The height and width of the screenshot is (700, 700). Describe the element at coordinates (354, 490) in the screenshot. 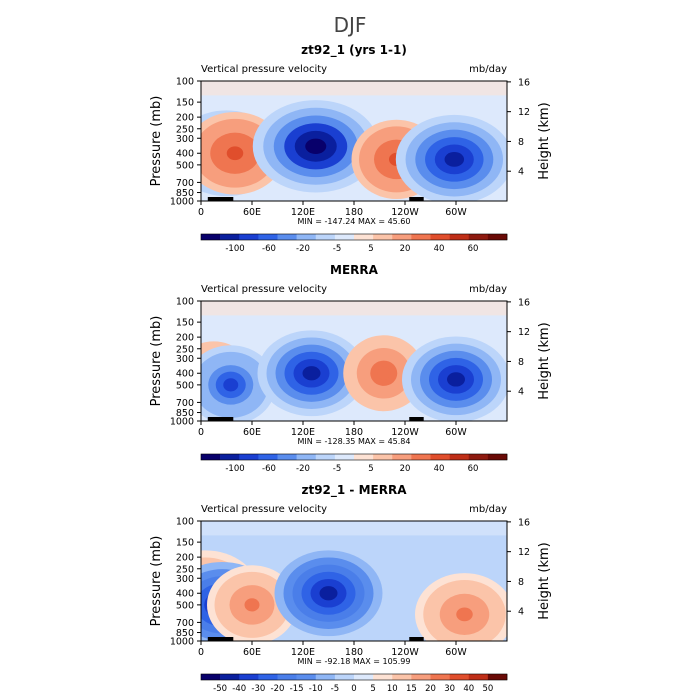

I see `panel-title: zt92_1 - MERRA` at that location.